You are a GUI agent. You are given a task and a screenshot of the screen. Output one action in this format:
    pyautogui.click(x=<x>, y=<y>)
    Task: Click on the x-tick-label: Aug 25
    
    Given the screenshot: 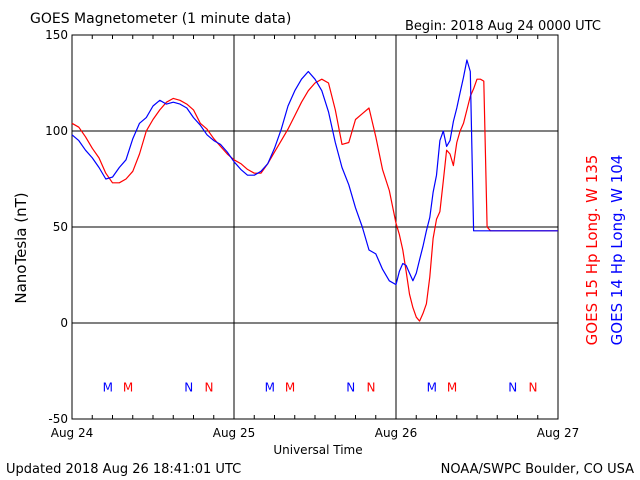 What is the action you would take?
    pyautogui.click(x=234, y=433)
    